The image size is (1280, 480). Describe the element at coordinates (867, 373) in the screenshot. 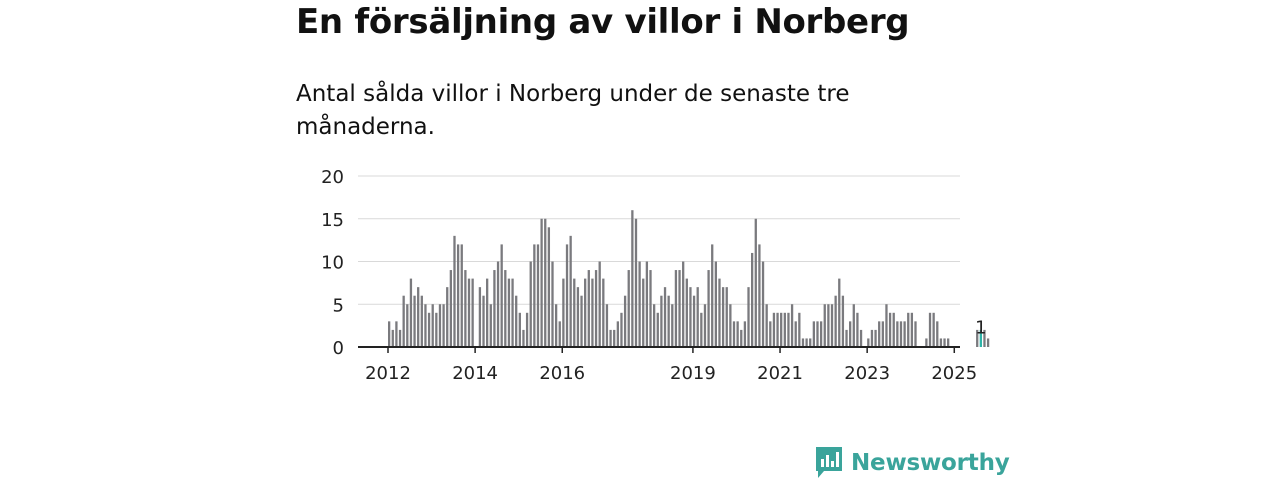

I see `x-tick-label: 2023` at that location.